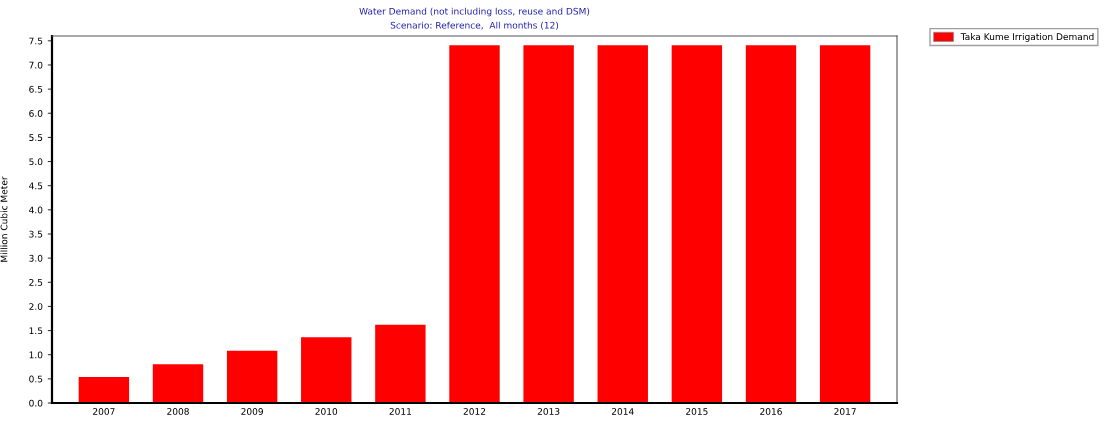  What do you see at coordinates (771, 411) in the screenshot?
I see `x-tick-label: 2016` at bounding box center [771, 411].